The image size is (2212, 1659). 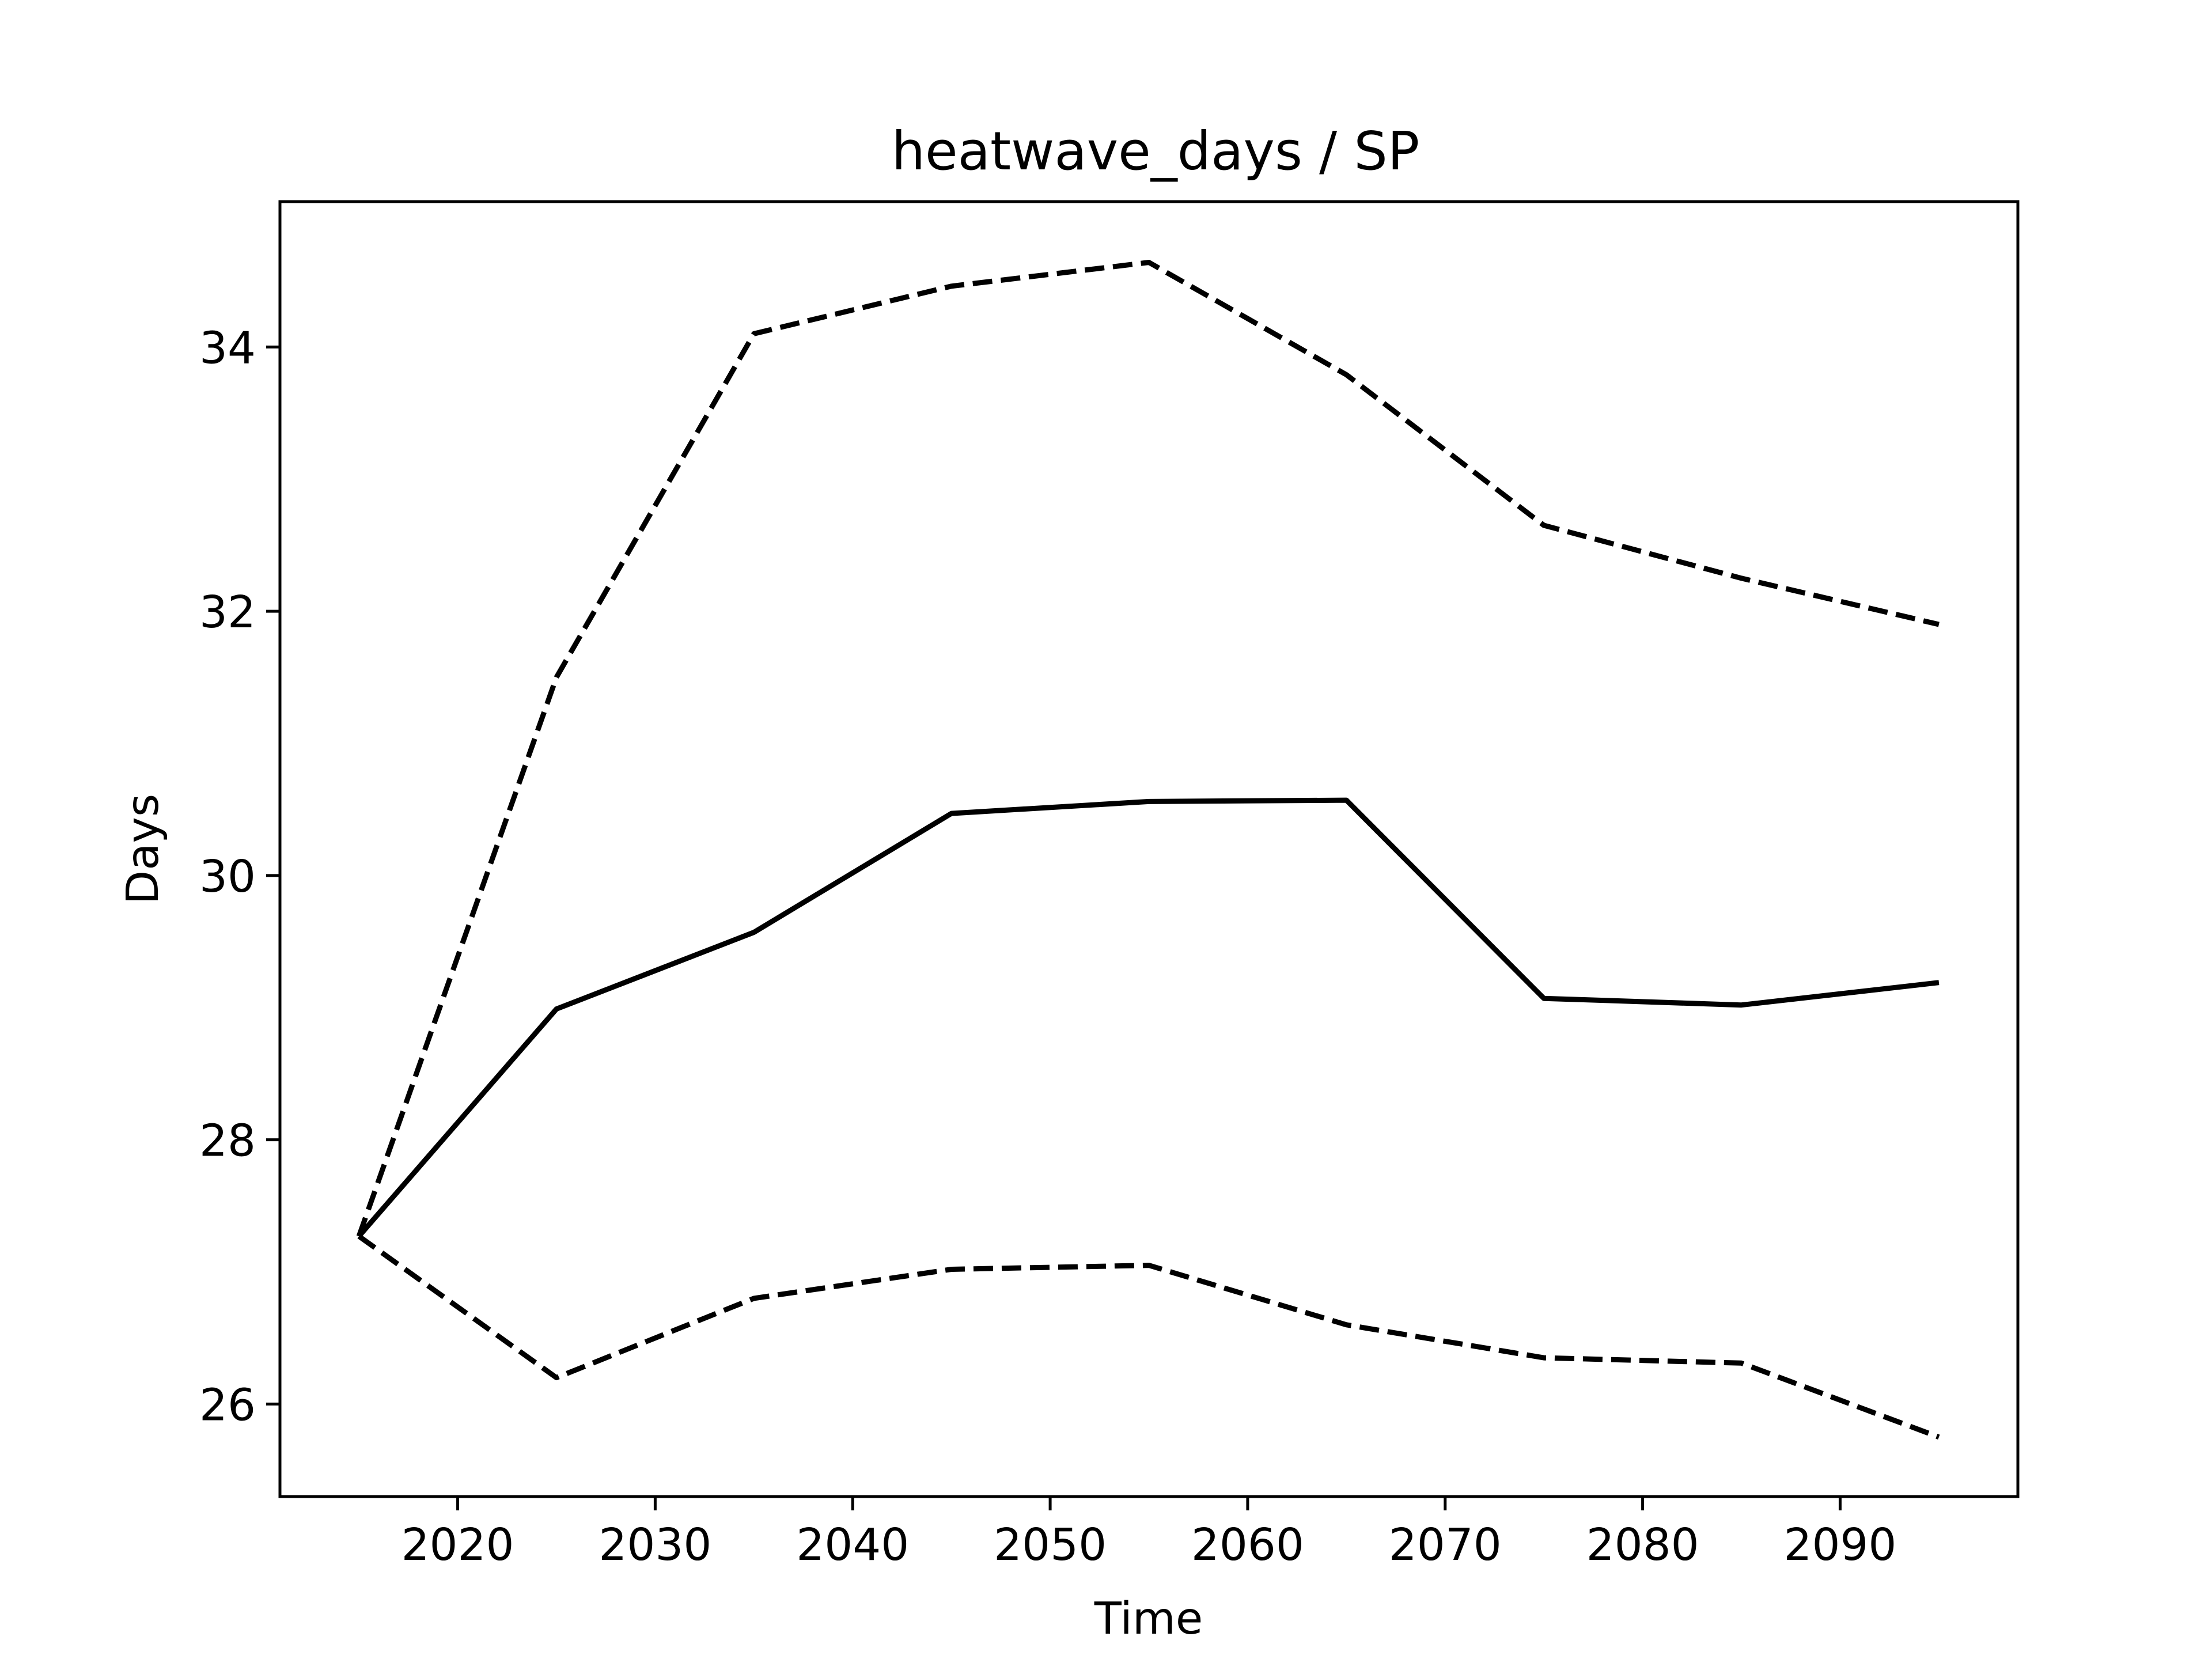 I want to click on y-tick-label: 26, so click(x=227, y=1405).